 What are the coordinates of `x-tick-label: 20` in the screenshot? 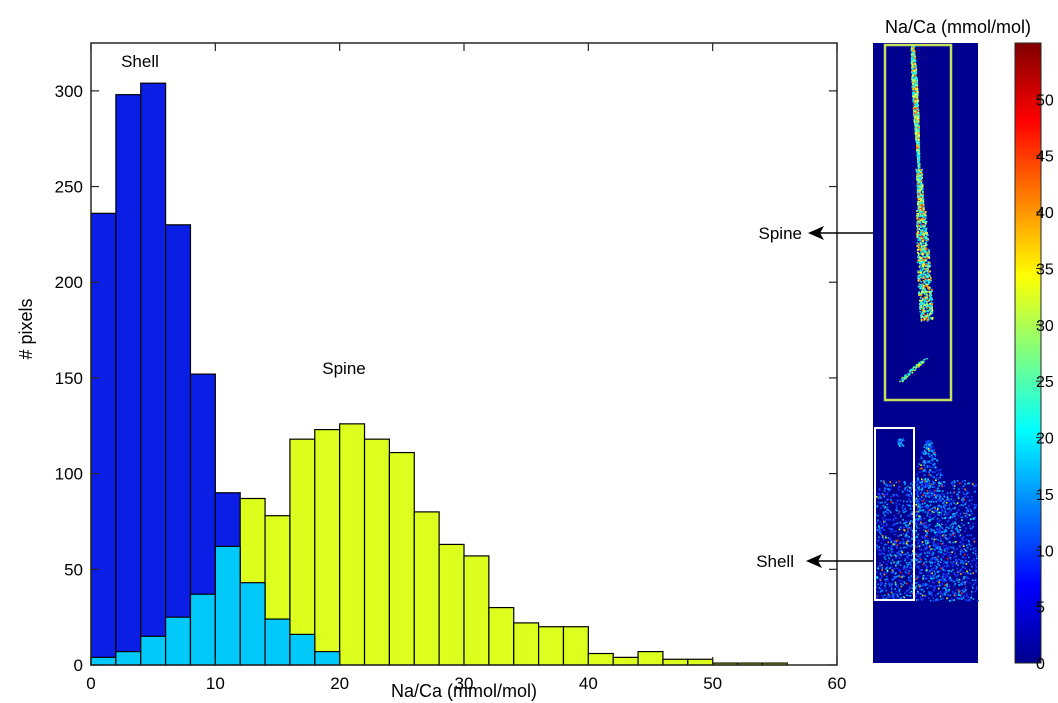 It's located at (339, 683).